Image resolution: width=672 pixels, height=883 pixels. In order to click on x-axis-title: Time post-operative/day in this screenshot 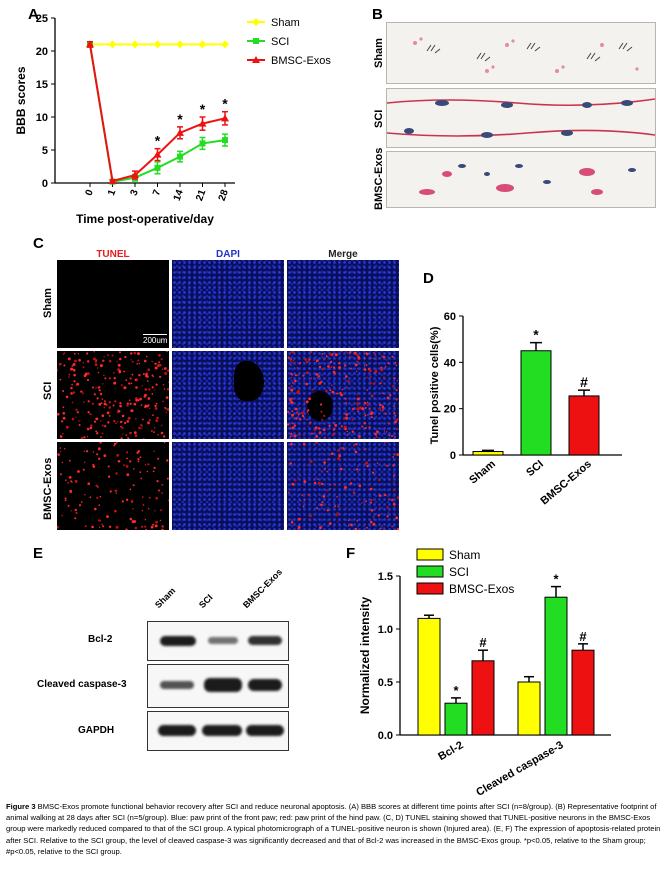, I will do `click(145, 219)`.